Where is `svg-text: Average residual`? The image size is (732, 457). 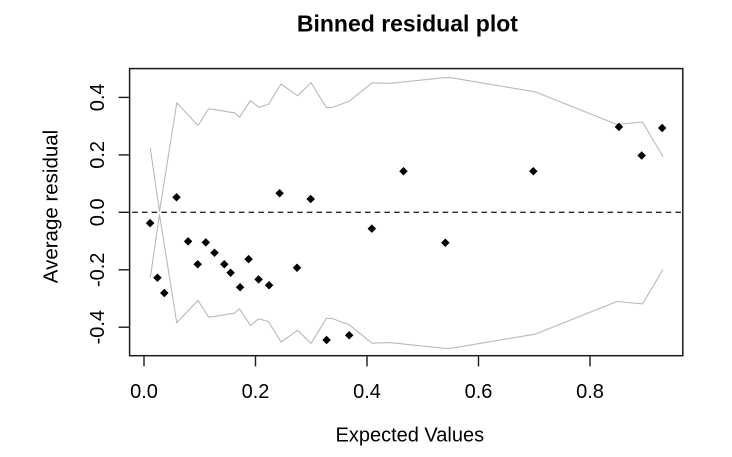
svg-text: Average residual is located at coordinates (51, 206).